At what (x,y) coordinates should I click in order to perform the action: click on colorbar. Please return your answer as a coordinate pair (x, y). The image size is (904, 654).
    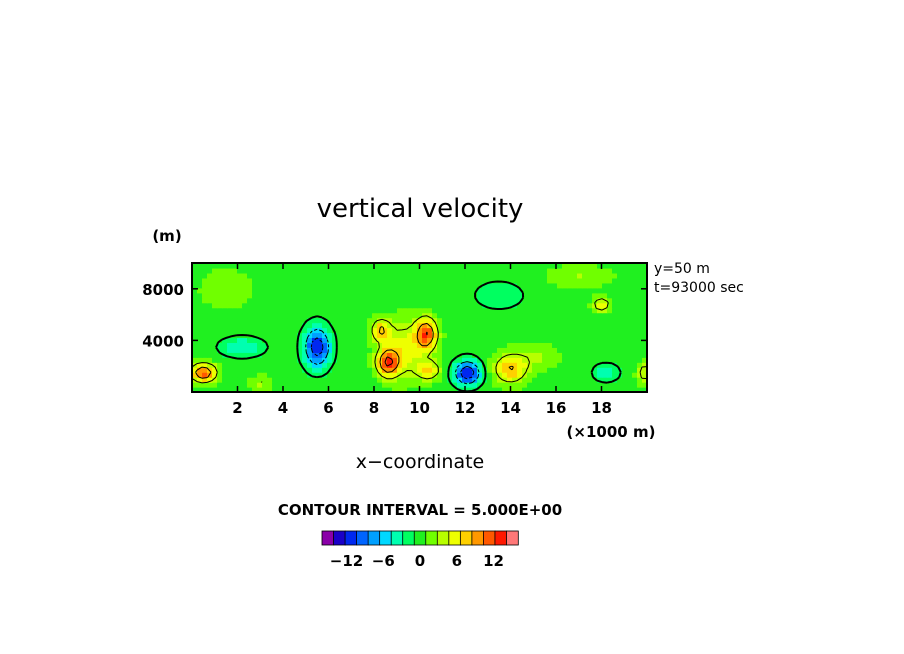
    Looking at the image, I should click on (420, 538).